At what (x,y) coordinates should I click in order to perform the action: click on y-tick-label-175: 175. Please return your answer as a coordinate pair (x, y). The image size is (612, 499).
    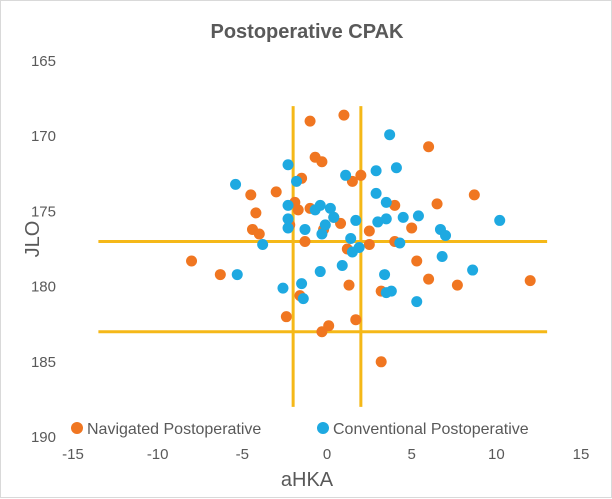
    Looking at the image, I should click on (43, 211).